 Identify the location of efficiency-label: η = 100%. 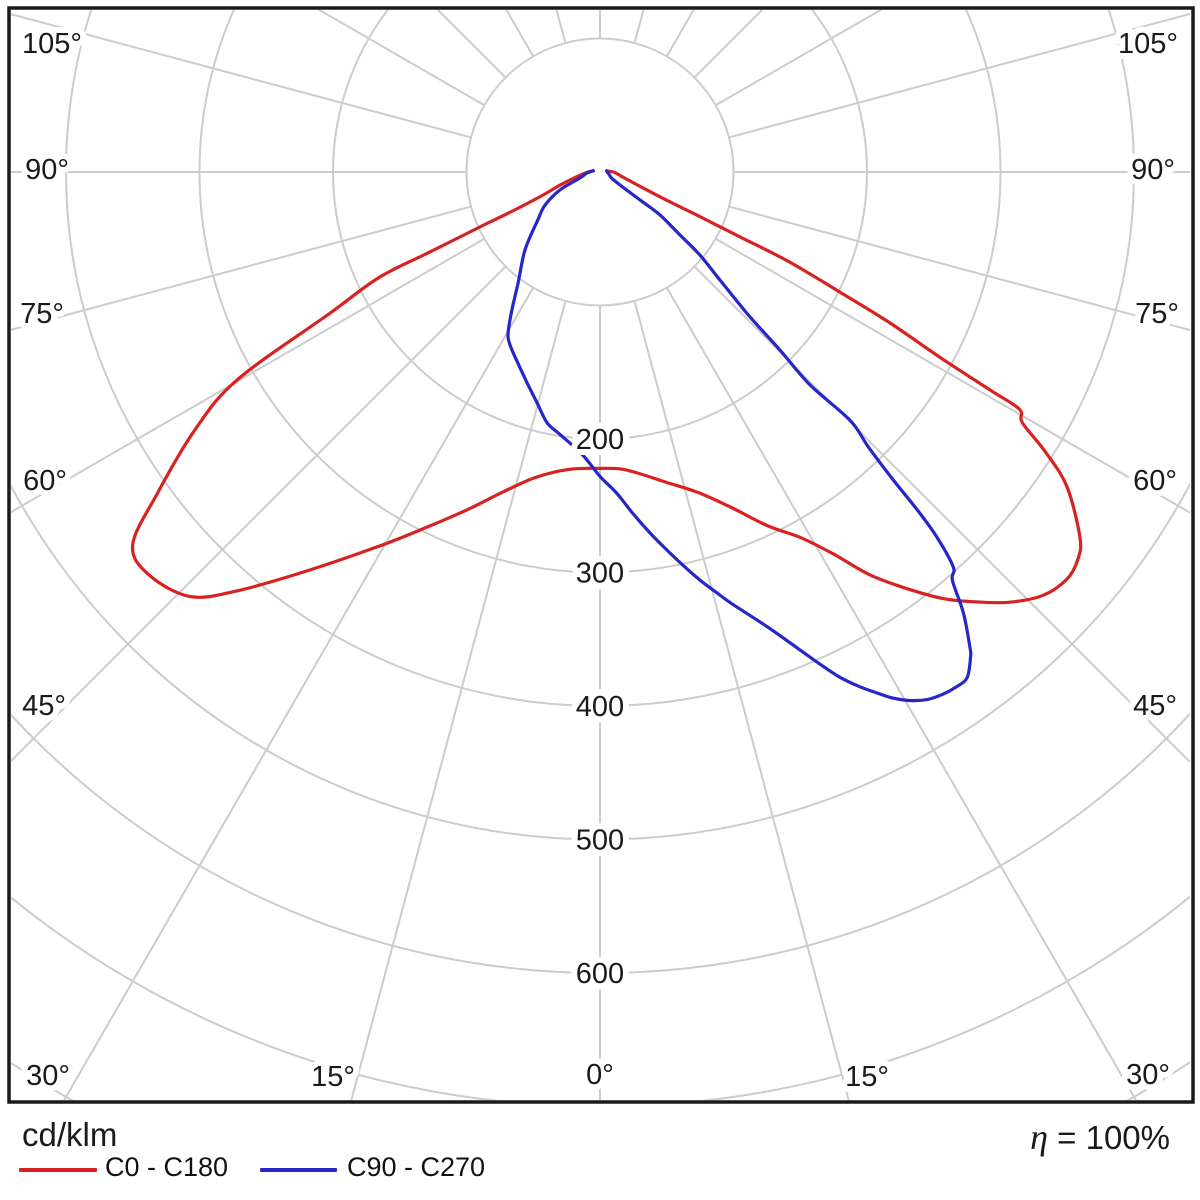
(1100, 1137).